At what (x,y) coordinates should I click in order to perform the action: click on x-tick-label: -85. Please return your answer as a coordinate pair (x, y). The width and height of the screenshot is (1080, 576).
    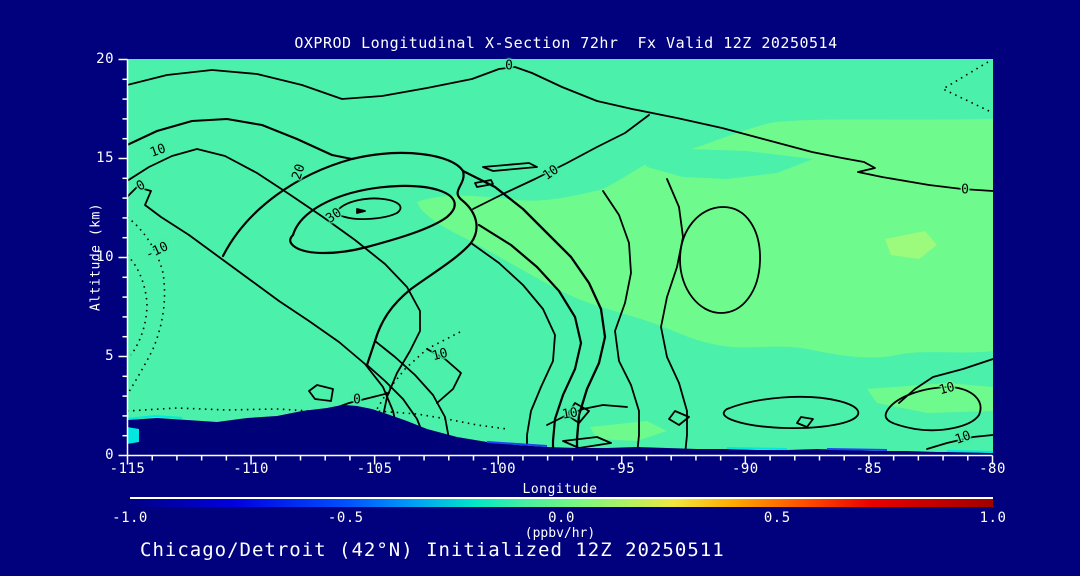
    Looking at the image, I should click on (869, 469).